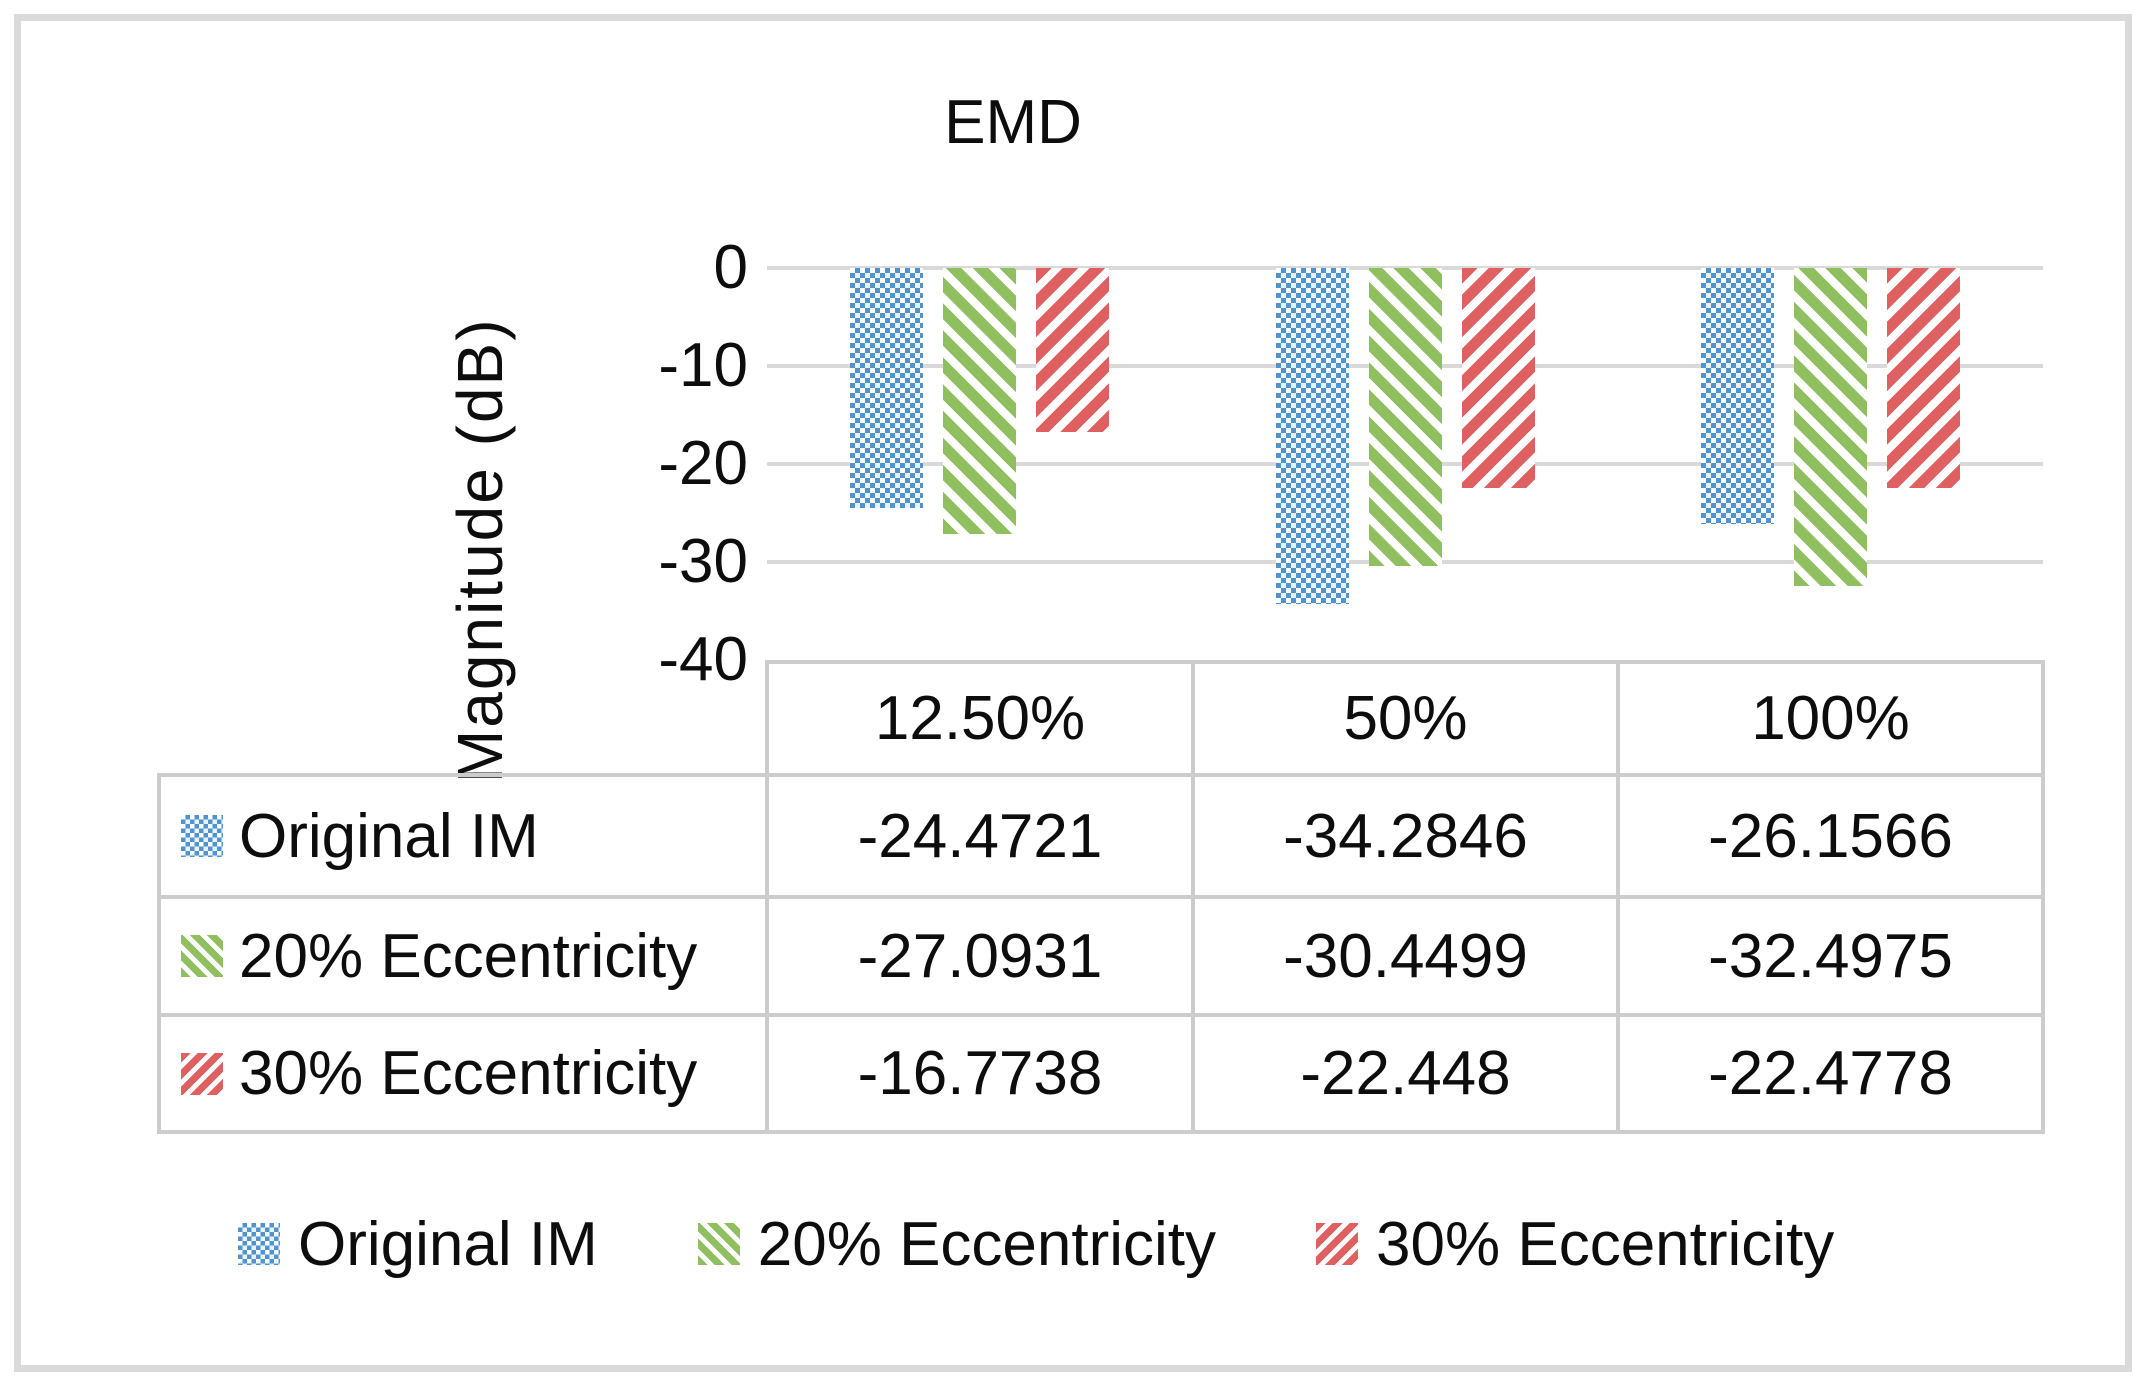 The width and height of the screenshot is (2146, 1386). I want to click on legend-key-20-eccentricity-icon, so click(202, 956).